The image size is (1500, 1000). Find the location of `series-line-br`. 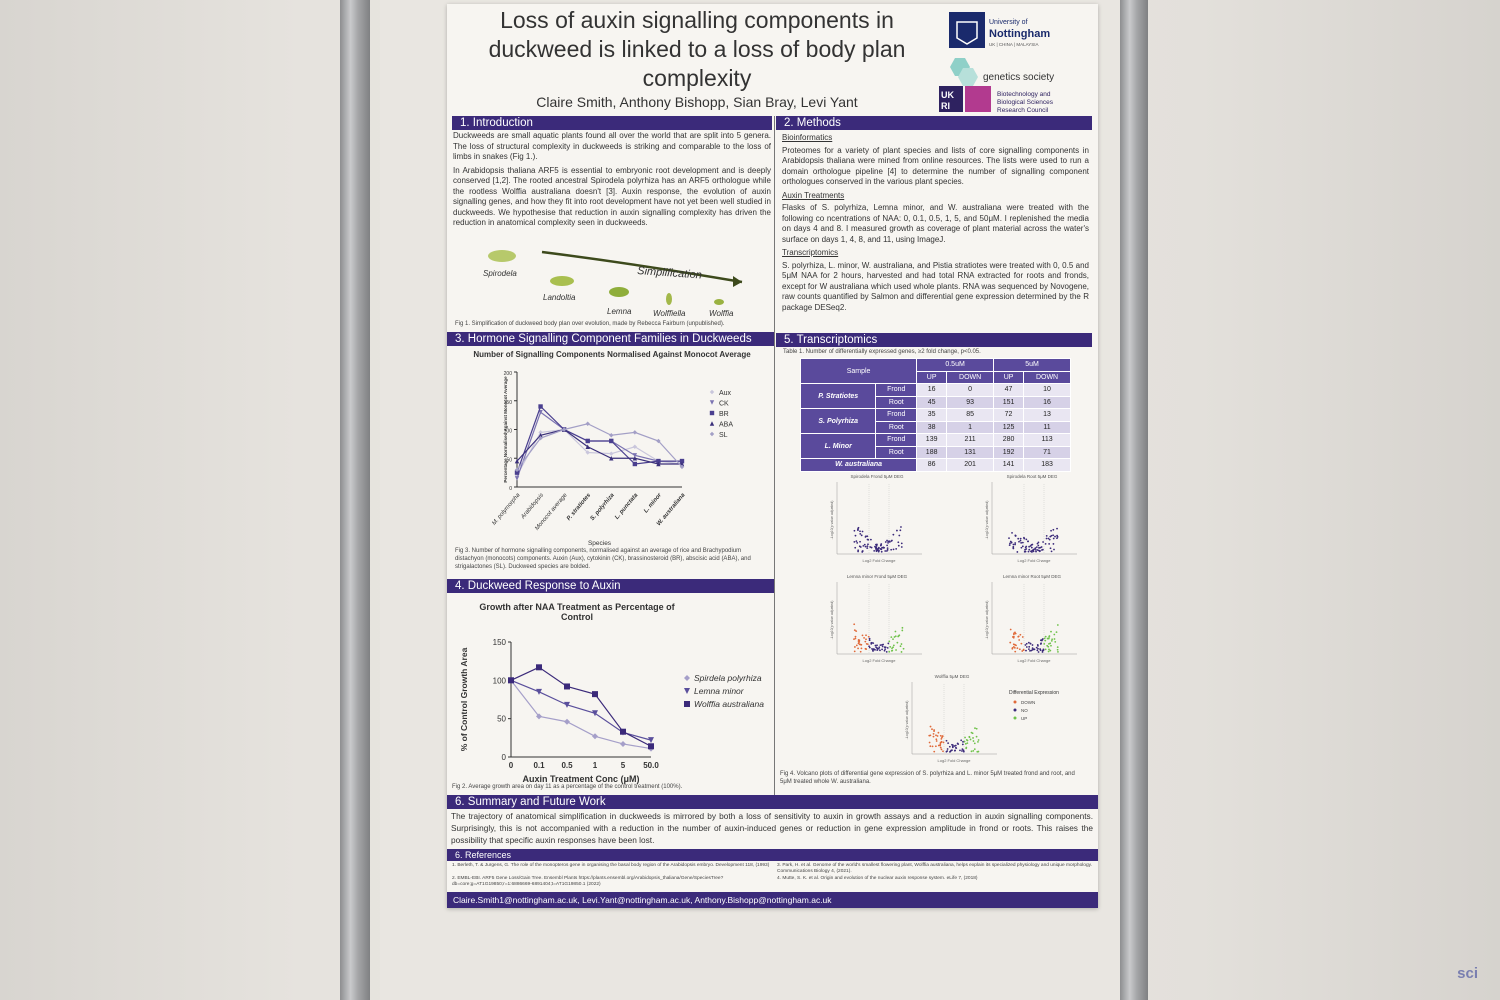

series-line-br is located at coordinates (599, 439).